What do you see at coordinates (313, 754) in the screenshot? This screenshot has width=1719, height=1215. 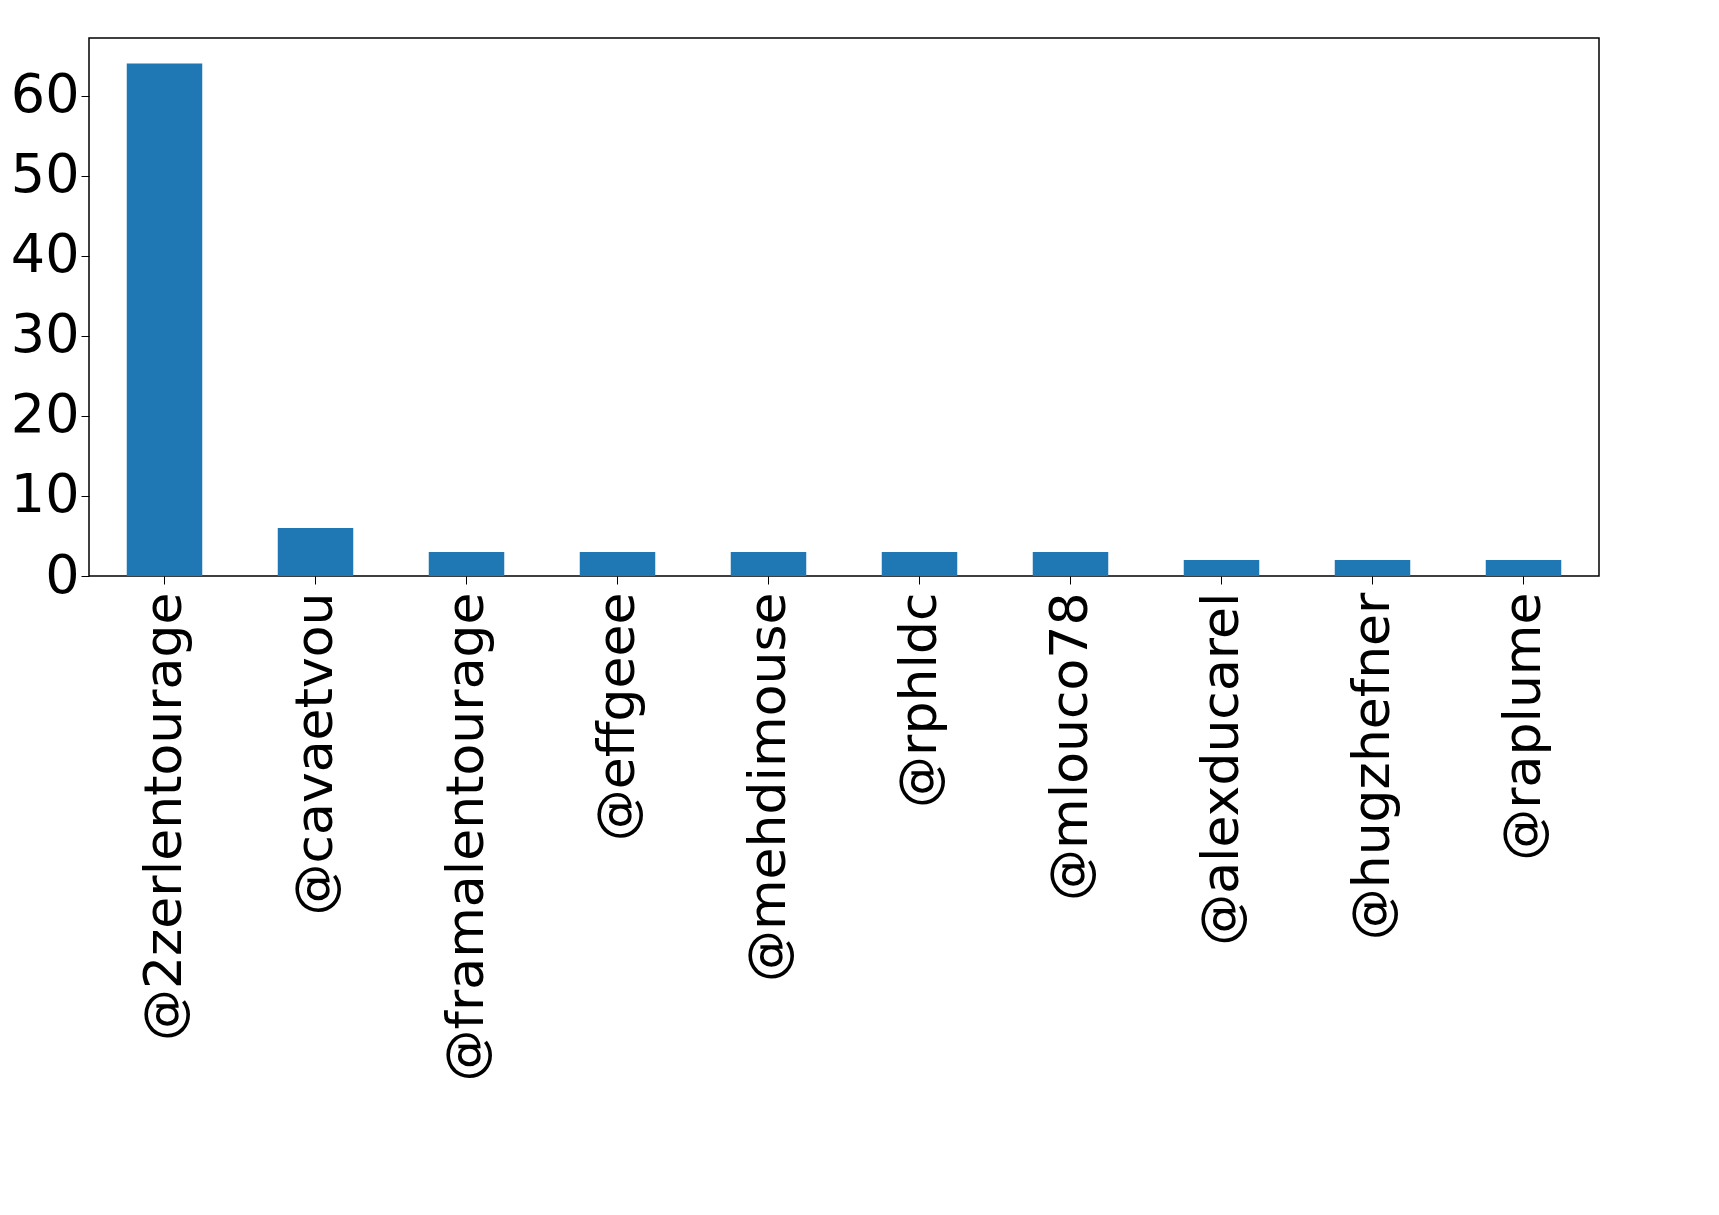 I see `x-tick-label: @cavaetvou` at bounding box center [313, 754].